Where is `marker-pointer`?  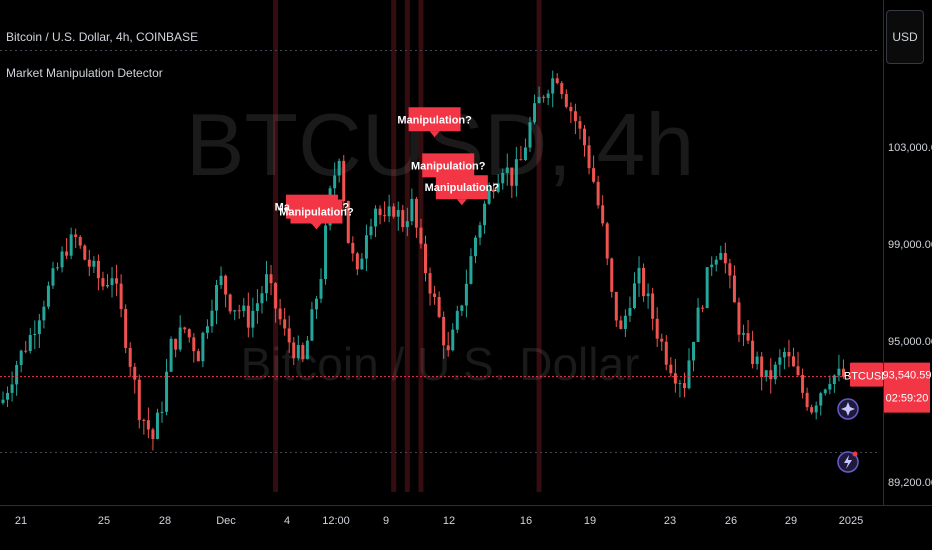
marker-pointer is located at coordinates (434, 134).